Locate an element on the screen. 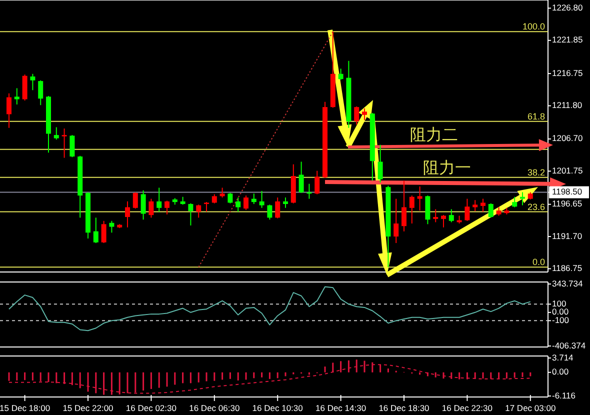  x-tick-label: 15 Dec 18:00 is located at coordinates (25, 408).